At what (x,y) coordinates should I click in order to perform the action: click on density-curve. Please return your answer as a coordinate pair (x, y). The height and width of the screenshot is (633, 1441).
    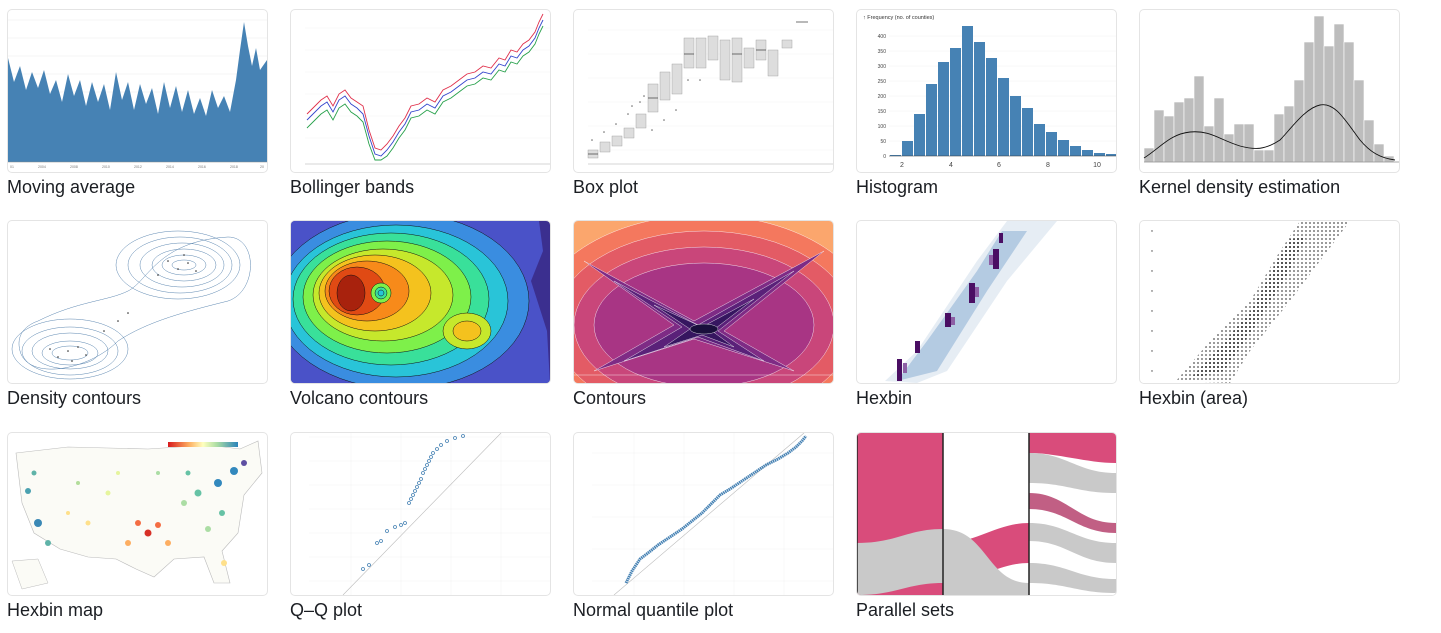
    Looking at the image, I should click on (1269, 132).